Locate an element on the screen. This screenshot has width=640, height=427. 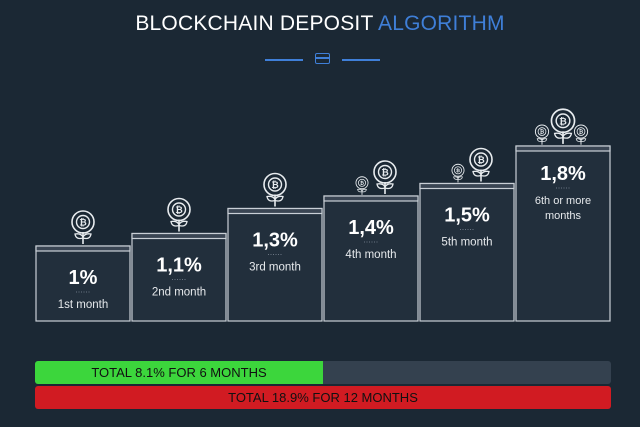
credit-card-icon is located at coordinates (322, 58).